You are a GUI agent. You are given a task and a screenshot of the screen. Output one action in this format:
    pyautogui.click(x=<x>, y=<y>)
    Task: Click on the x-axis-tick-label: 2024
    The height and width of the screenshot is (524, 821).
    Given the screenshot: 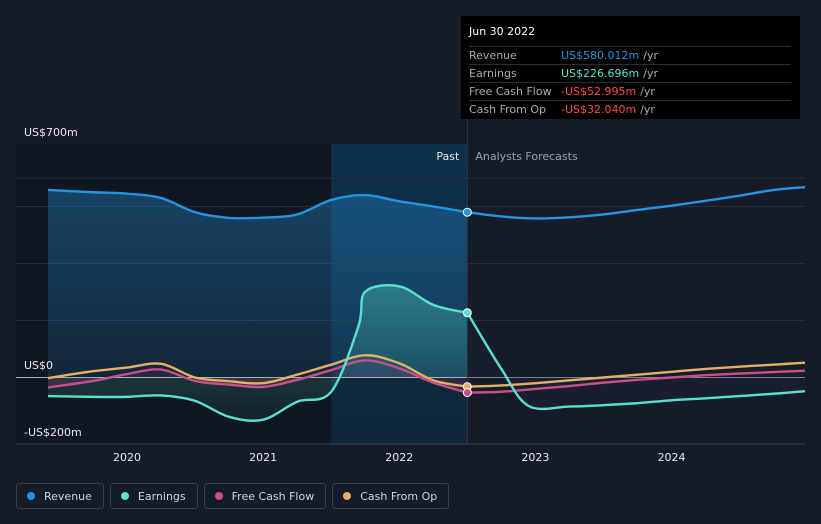 What is the action you would take?
    pyautogui.click(x=672, y=457)
    